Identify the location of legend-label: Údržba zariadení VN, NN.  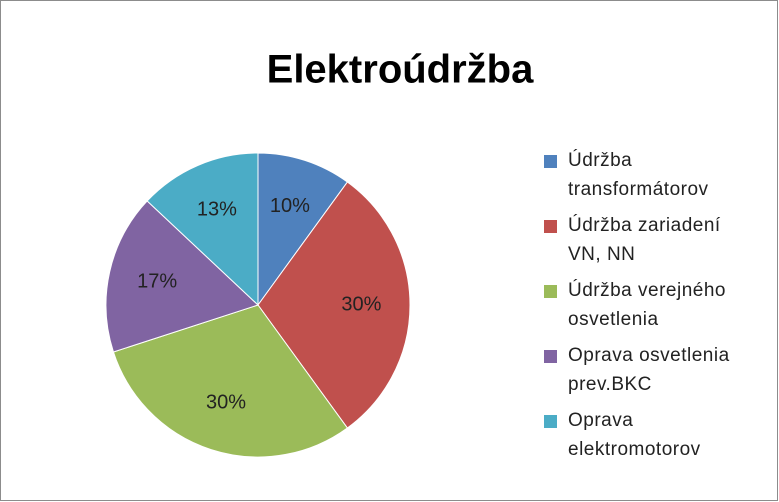
(644, 240).